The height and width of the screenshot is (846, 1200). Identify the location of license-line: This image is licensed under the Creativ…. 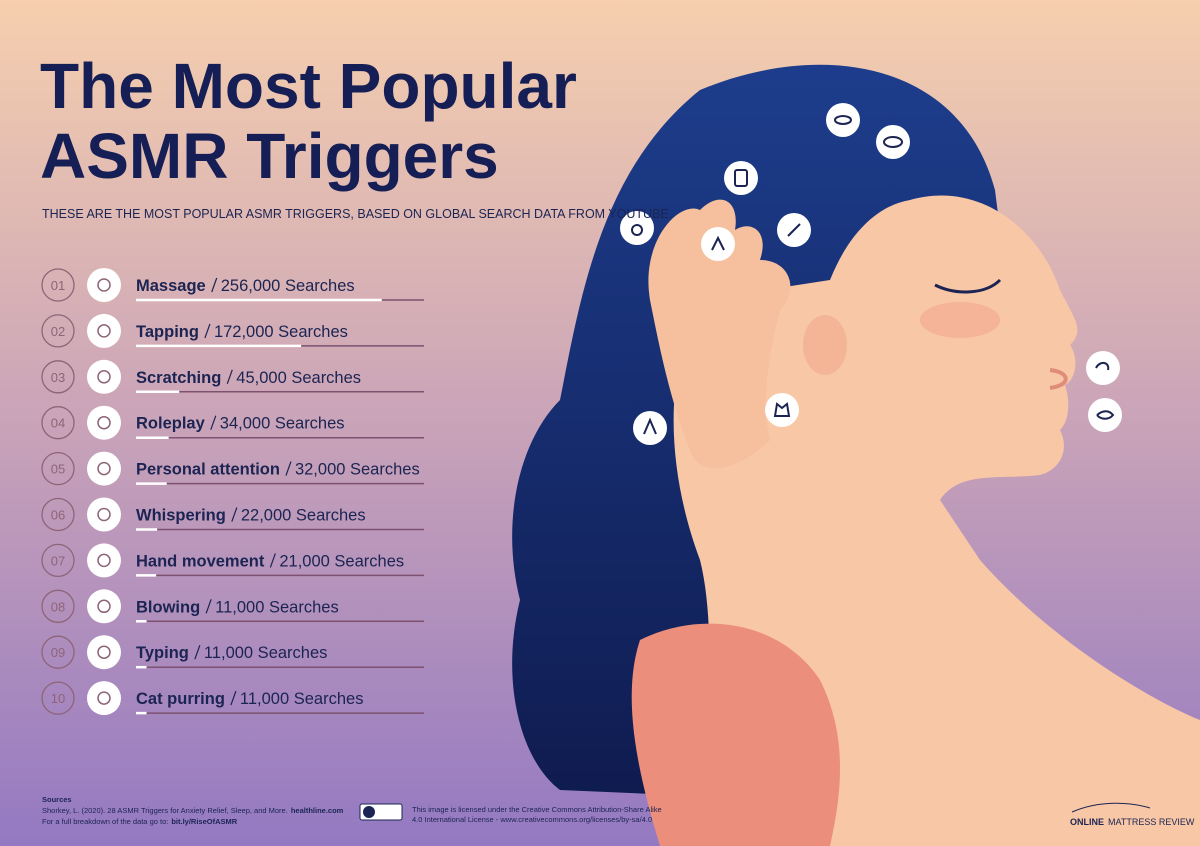
(537, 809).